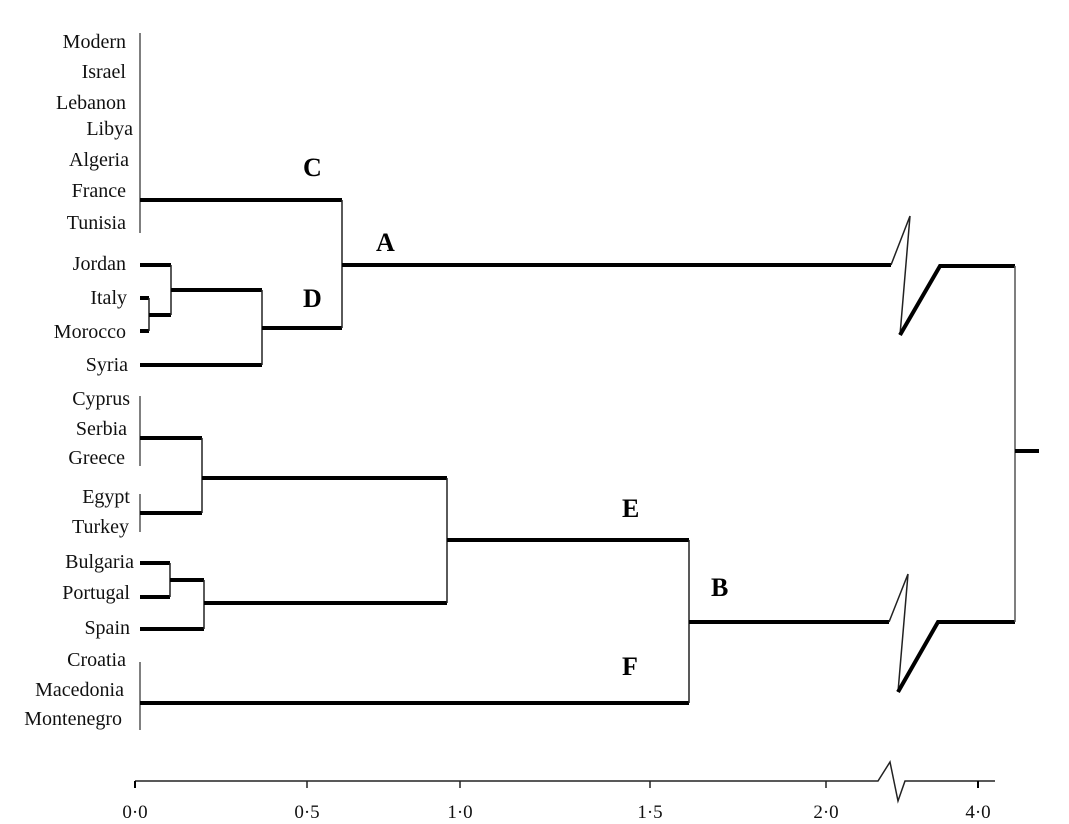 Image resolution: width=1069 pixels, height=824 pixels. I want to click on tick-label-2-0: 2·0, so click(825, 812).